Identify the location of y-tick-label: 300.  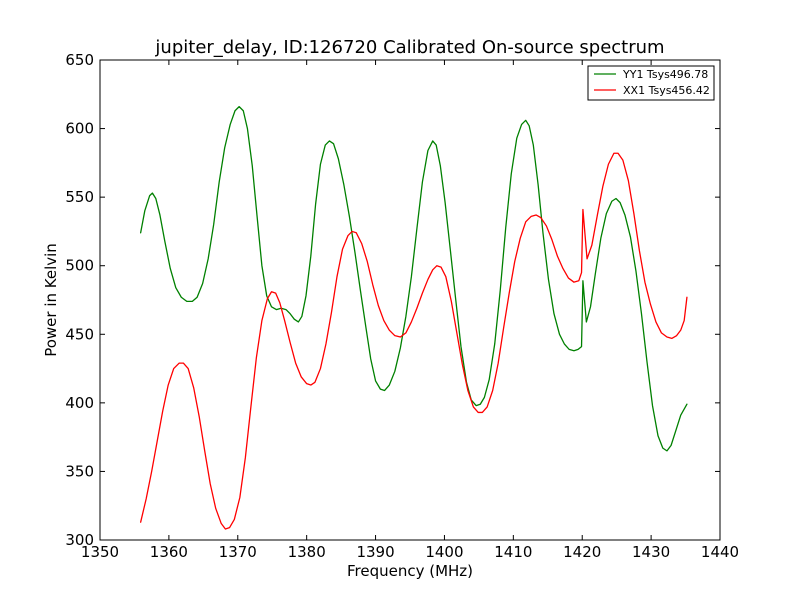
(79, 540).